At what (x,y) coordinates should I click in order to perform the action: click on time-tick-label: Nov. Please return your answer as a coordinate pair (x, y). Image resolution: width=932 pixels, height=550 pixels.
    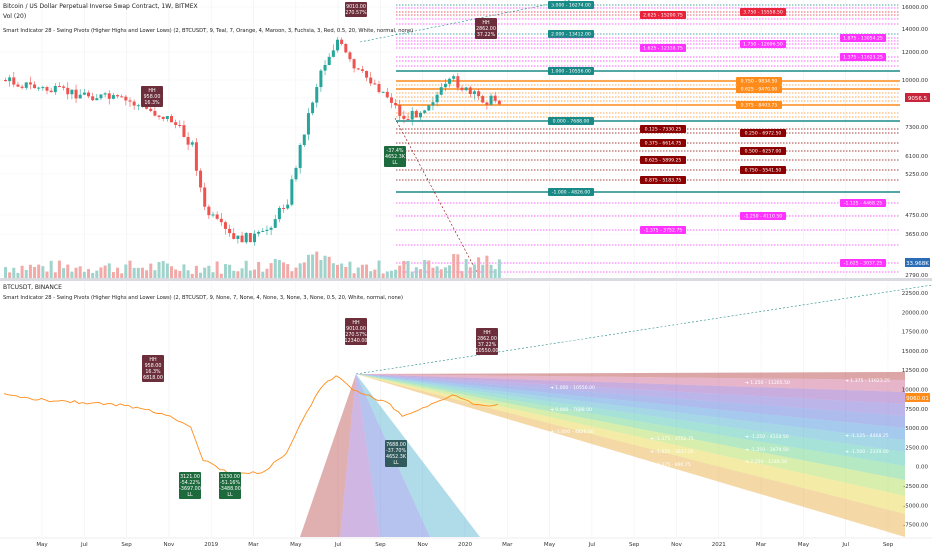
    Looking at the image, I should click on (676, 545).